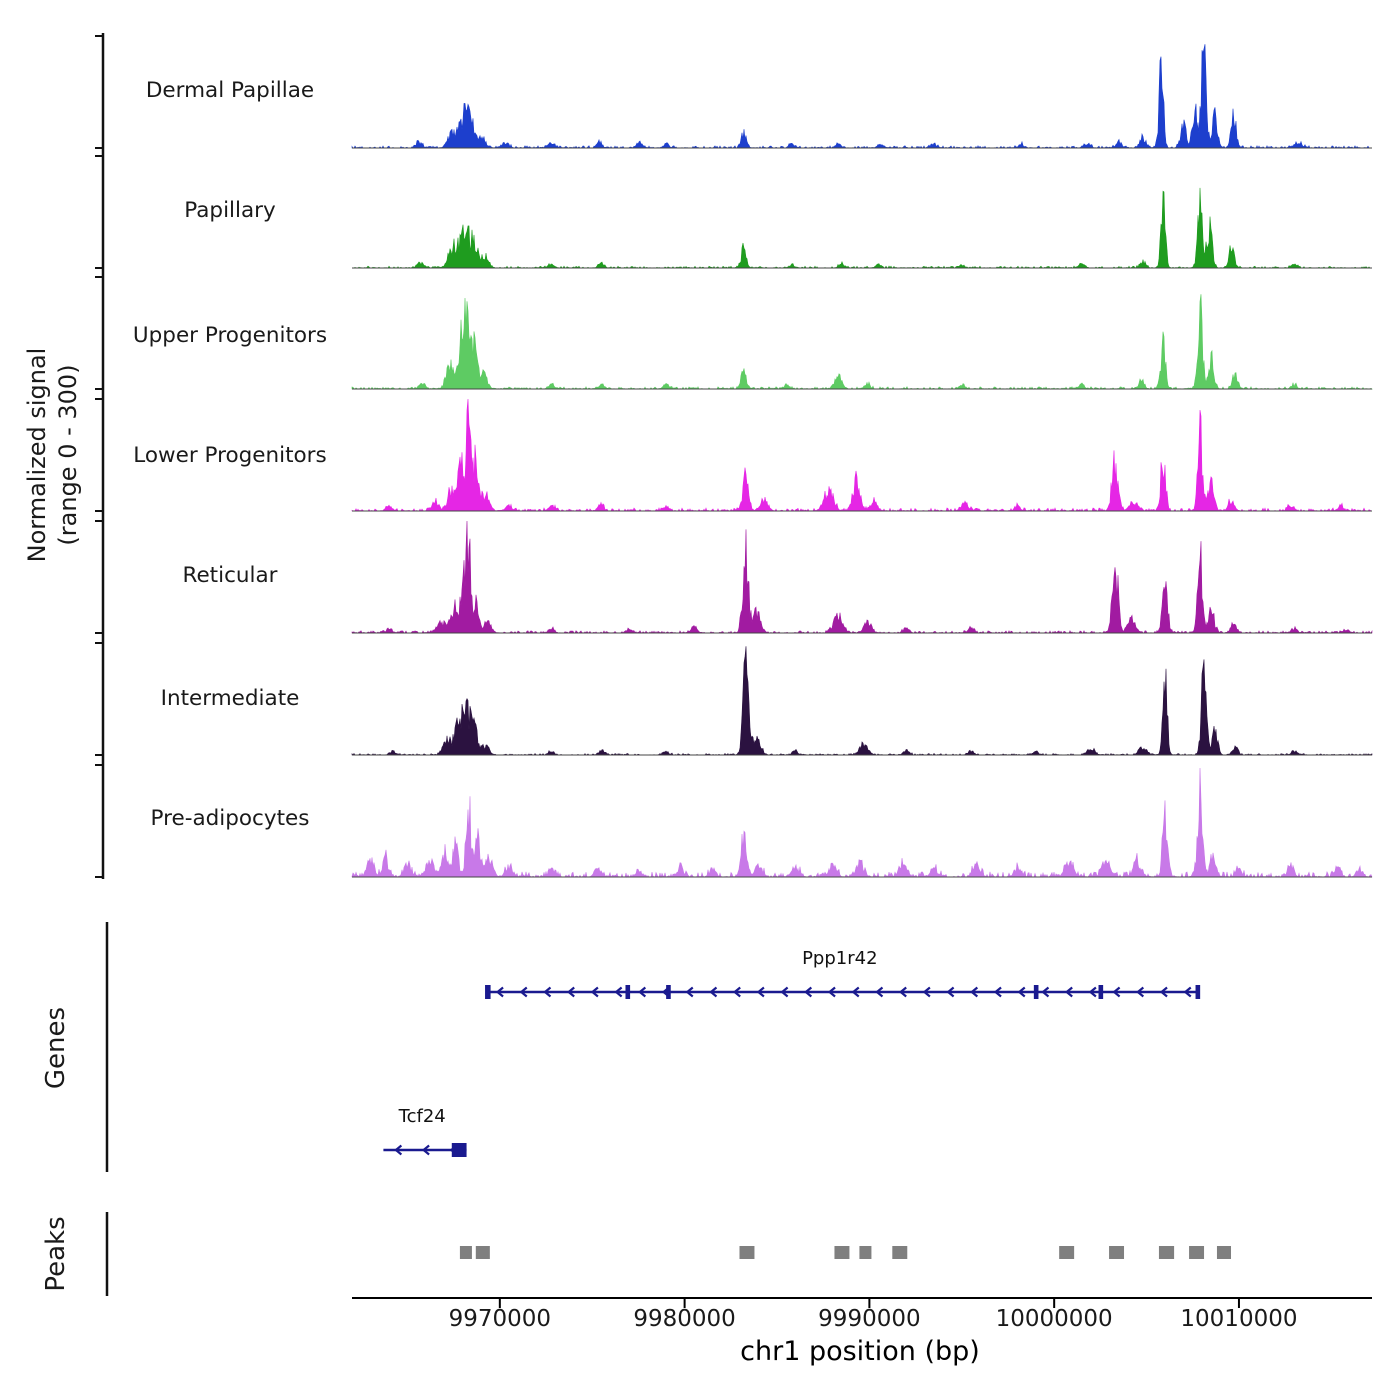 This screenshot has width=1400, height=1400. Describe the element at coordinates (230, 698) in the screenshot. I see `track-label-intermediate: Intermediate` at that location.